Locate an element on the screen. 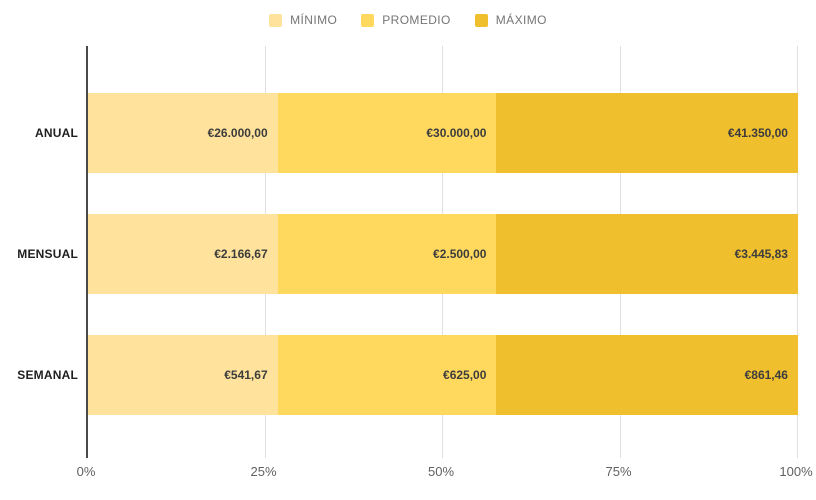 Image resolution: width=816 pixels, height=500 pixels. x-tick-label-50: 50% is located at coordinates (441, 471).